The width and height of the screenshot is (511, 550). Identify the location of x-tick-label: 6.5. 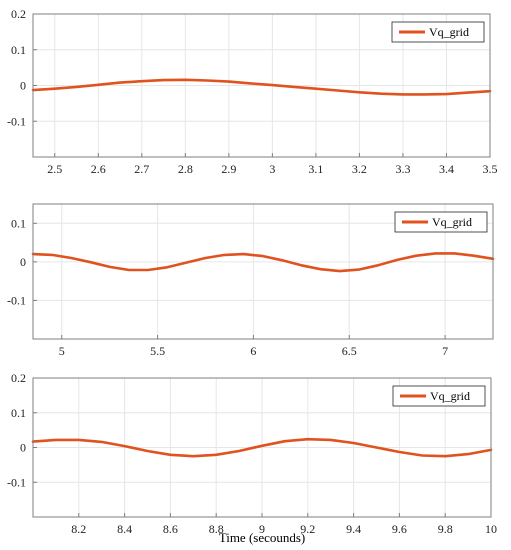
(349, 351).